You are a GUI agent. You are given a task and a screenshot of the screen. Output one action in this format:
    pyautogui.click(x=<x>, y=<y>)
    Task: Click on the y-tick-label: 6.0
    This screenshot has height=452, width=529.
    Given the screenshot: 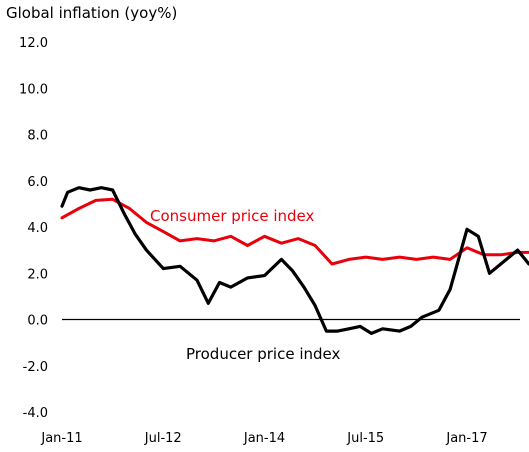 What is the action you would take?
    pyautogui.click(x=37, y=182)
    